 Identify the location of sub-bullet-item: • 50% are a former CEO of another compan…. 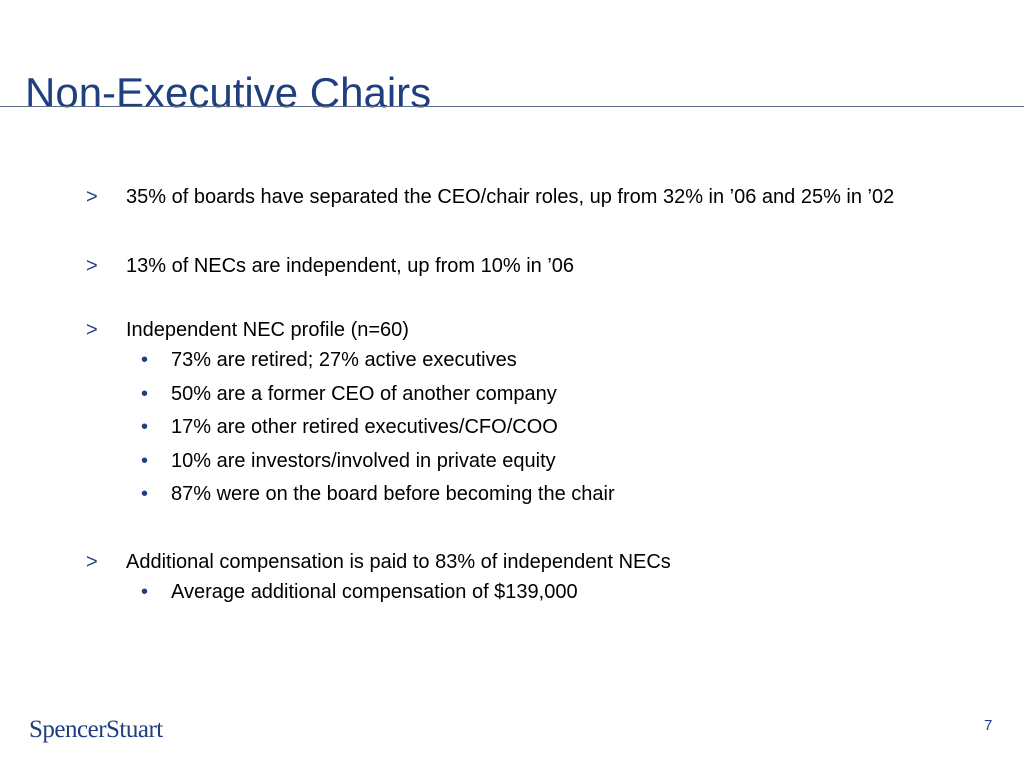
(516, 395).